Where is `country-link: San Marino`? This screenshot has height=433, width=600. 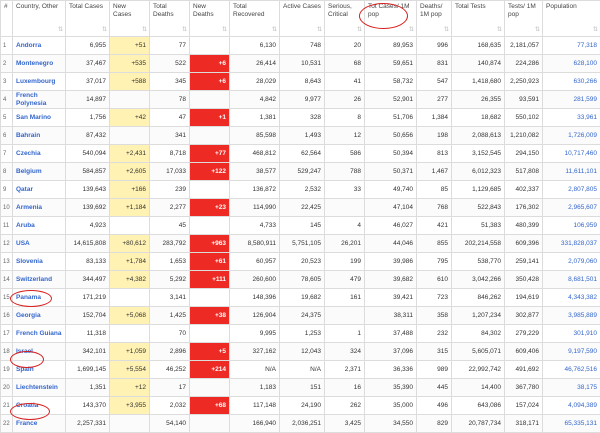 country-link: San Marino is located at coordinates (33, 117).